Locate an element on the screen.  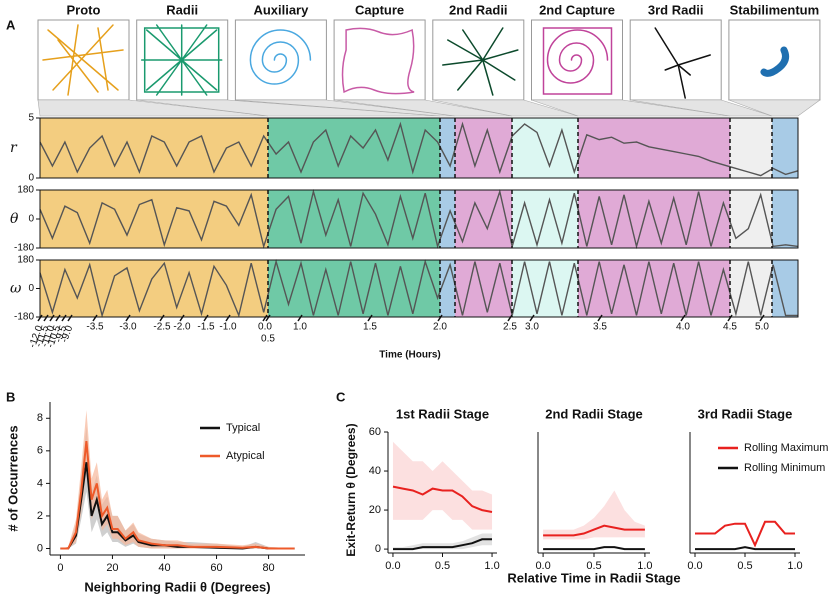
x-tick-label: 2.0 is located at coordinates (440, 327).